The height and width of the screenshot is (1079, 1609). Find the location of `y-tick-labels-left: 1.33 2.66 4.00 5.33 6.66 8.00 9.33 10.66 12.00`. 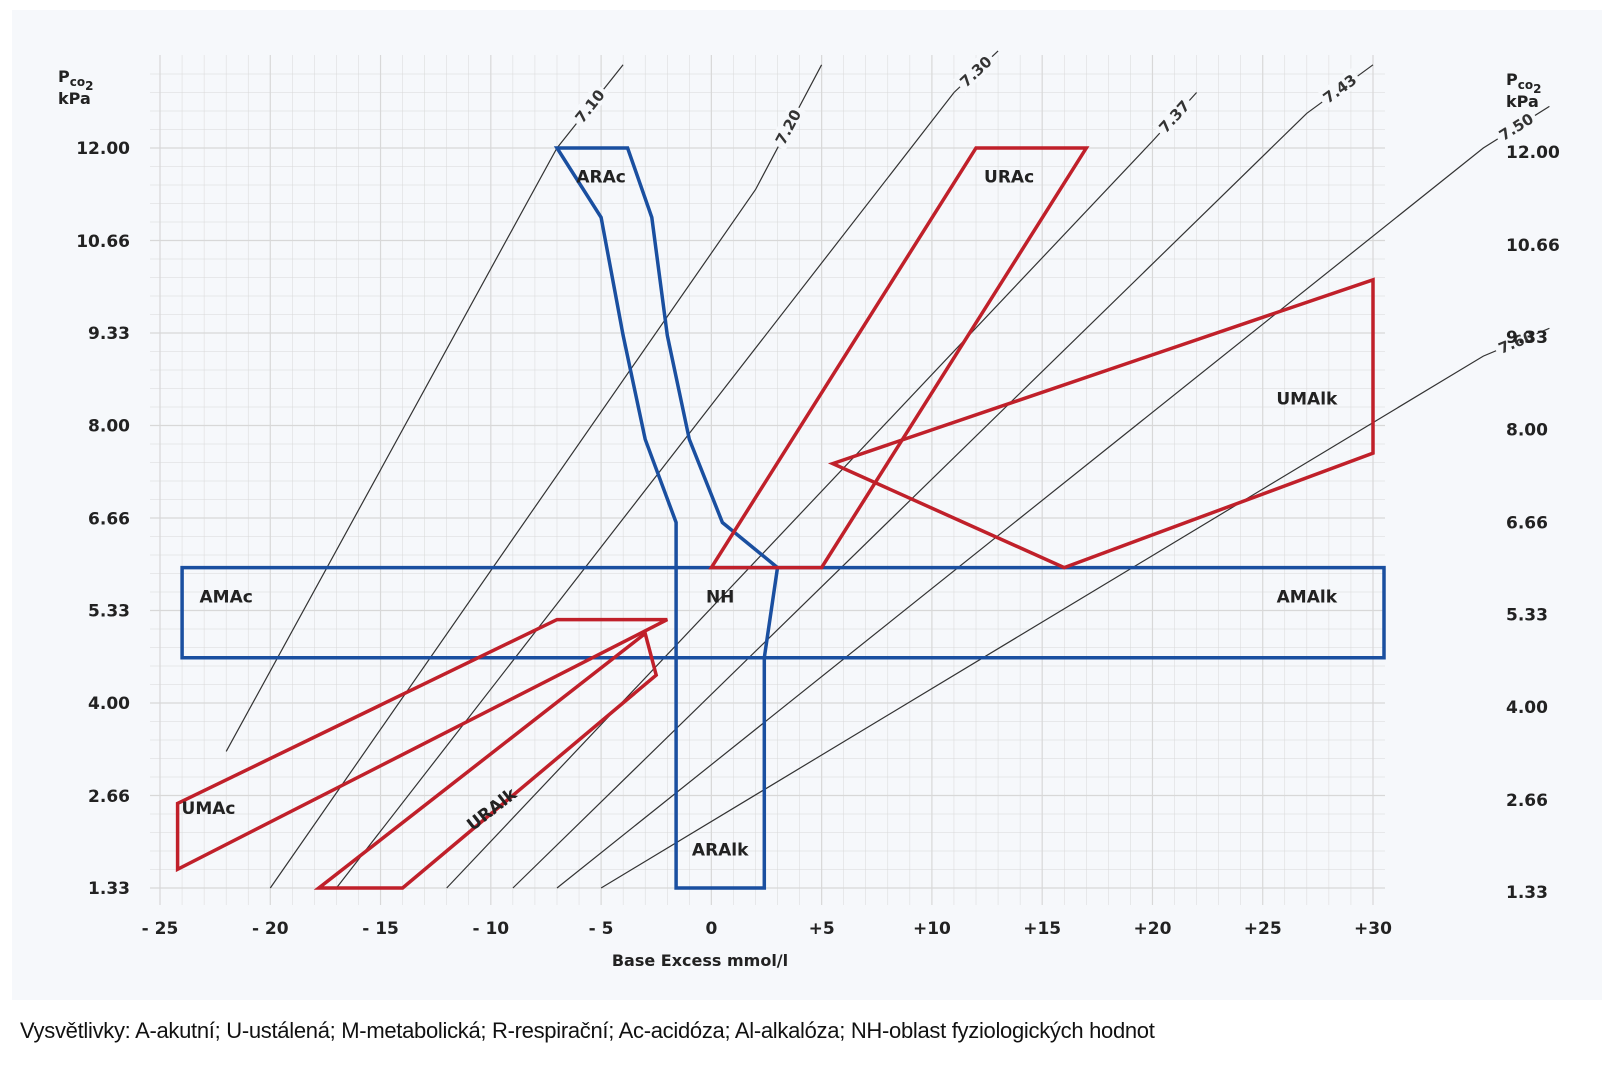

y-tick-labels-left: 1.33 2.66 4.00 5.33 6.66 8.00 9.33 10.66 12.00 is located at coordinates (103, 519).